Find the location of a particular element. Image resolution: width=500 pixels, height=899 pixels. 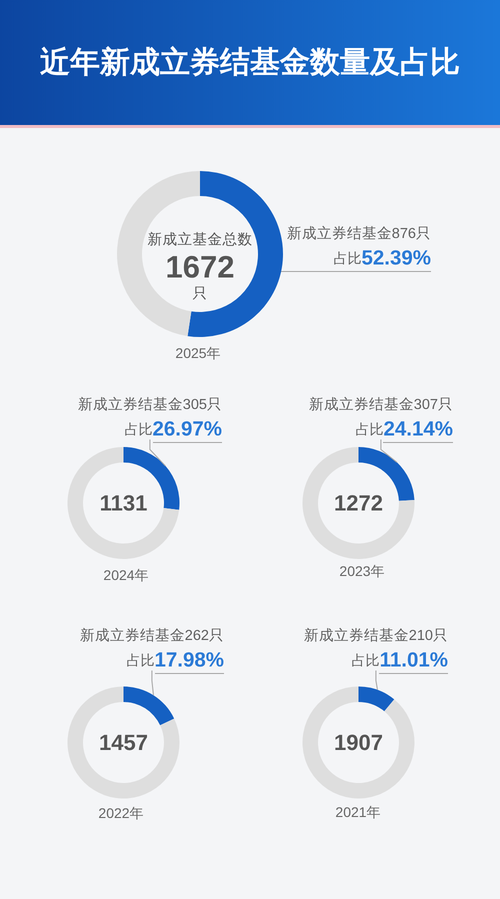

text: 近年新成立券结基金数量及占比 is located at coordinates (250, 62).